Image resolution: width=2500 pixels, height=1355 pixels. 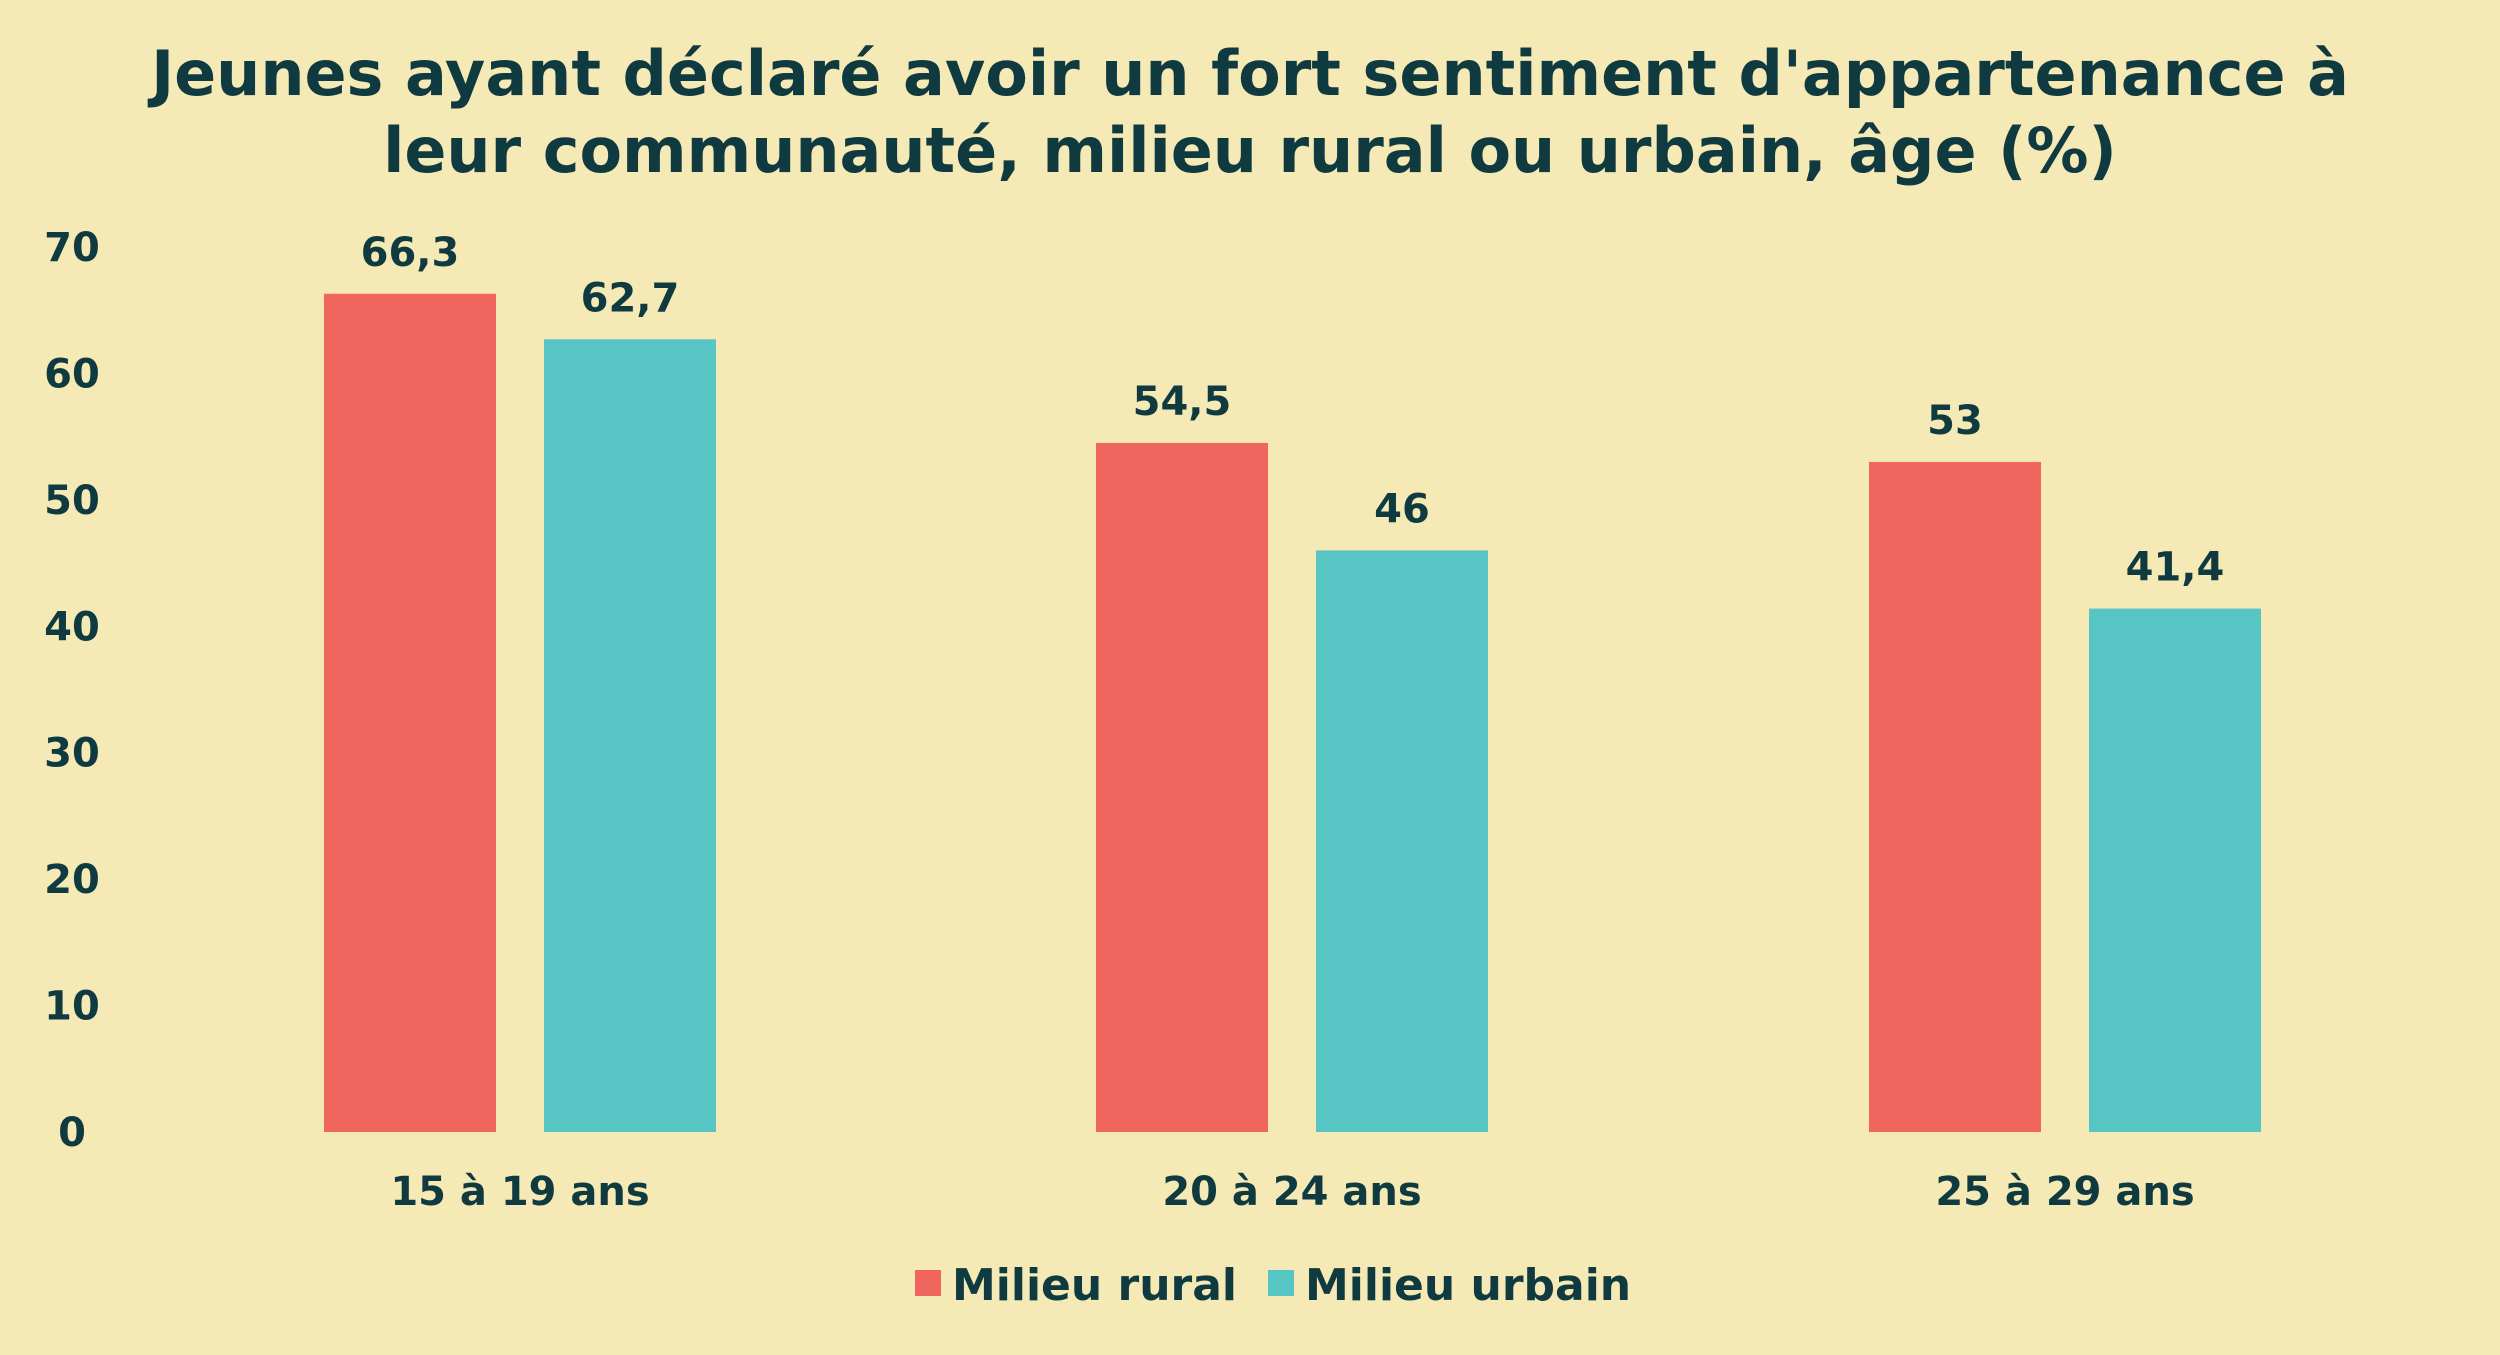 What do you see at coordinates (72, 374) in the screenshot?
I see `y-tick-label: 60` at bounding box center [72, 374].